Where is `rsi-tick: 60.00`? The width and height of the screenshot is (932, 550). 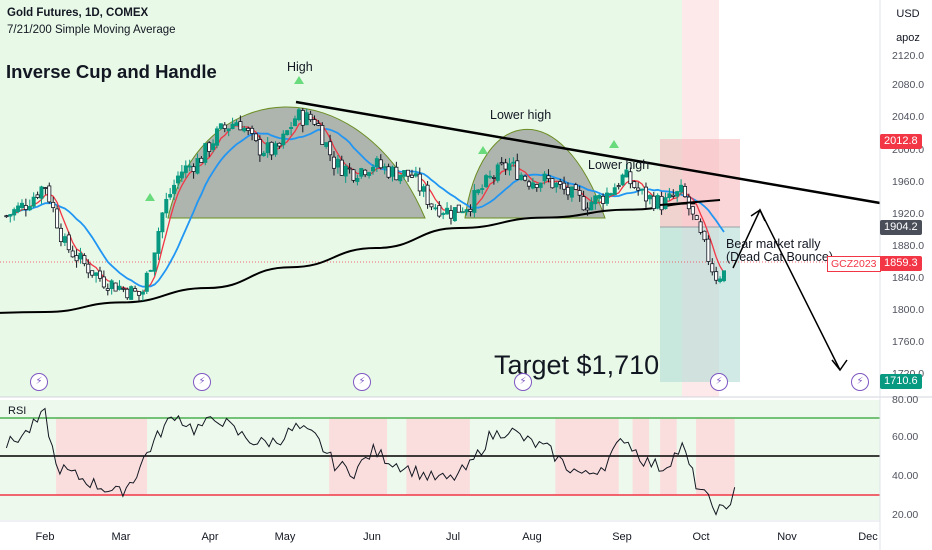
rsi-tick: 60.00 is located at coordinates (905, 437).